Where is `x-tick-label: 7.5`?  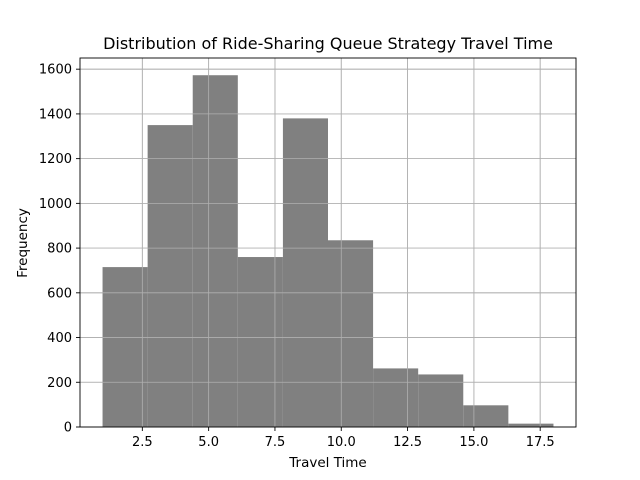 x-tick-label: 7.5 is located at coordinates (275, 442).